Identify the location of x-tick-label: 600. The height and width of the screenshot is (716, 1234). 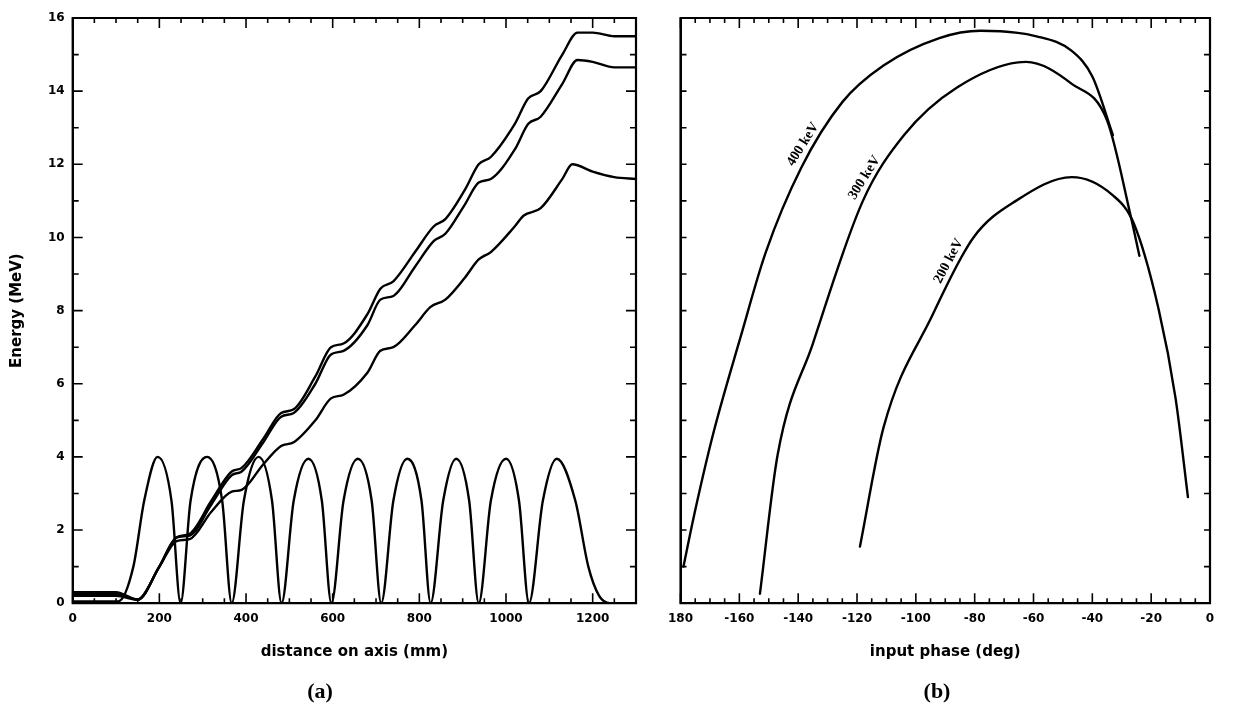
(333, 617).